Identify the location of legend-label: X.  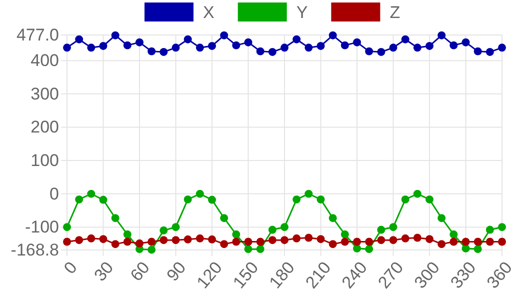
(208, 12).